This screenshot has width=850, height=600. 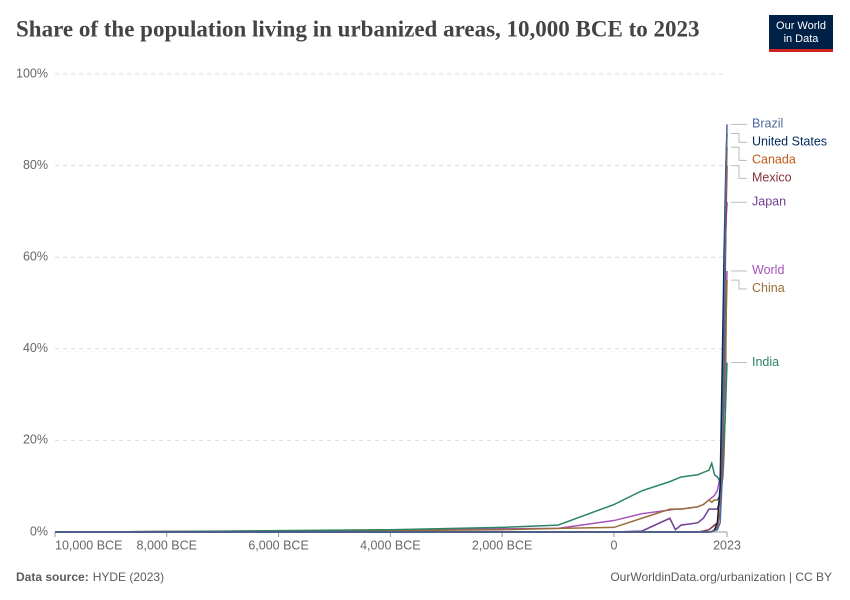 What do you see at coordinates (35, 165) in the screenshot?
I see `y-tick-label: 80%` at bounding box center [35, 165].